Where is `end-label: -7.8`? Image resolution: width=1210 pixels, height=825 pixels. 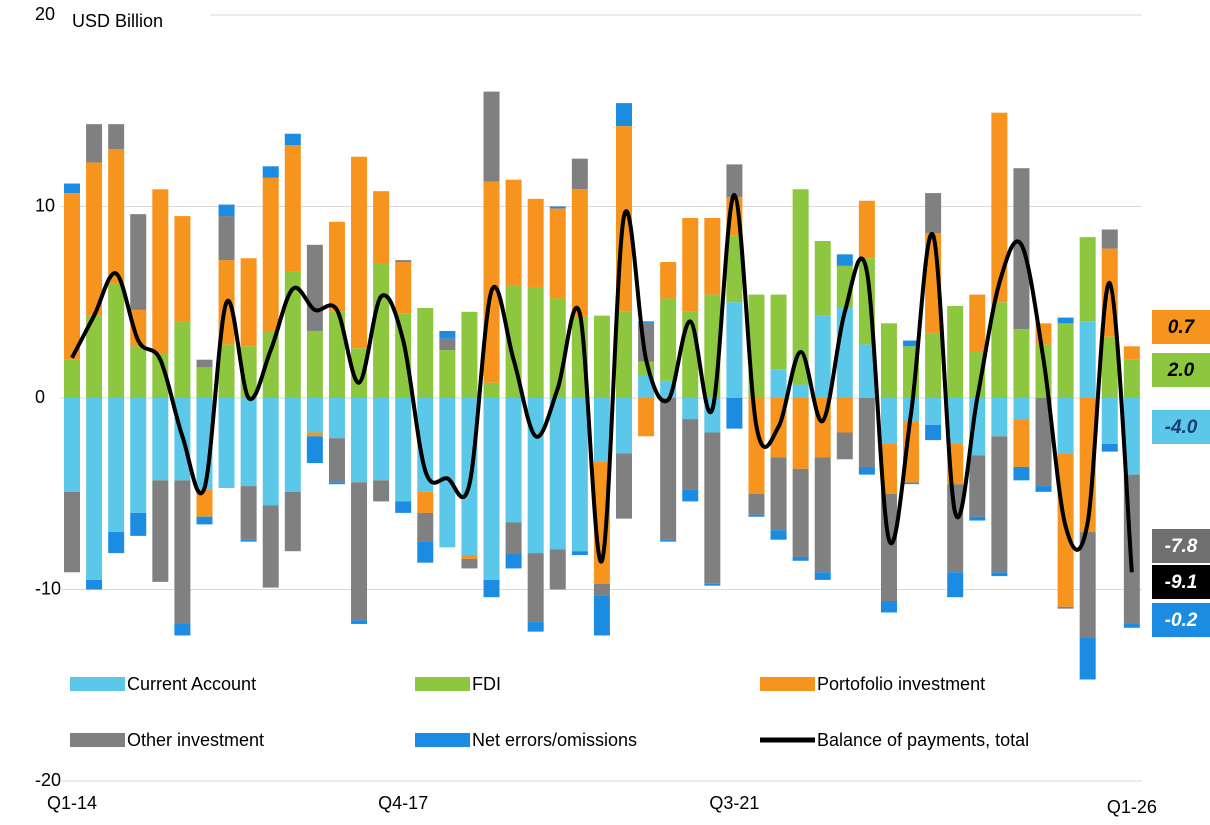 end-label: -7.8 is located at coordinates (1181, 546).